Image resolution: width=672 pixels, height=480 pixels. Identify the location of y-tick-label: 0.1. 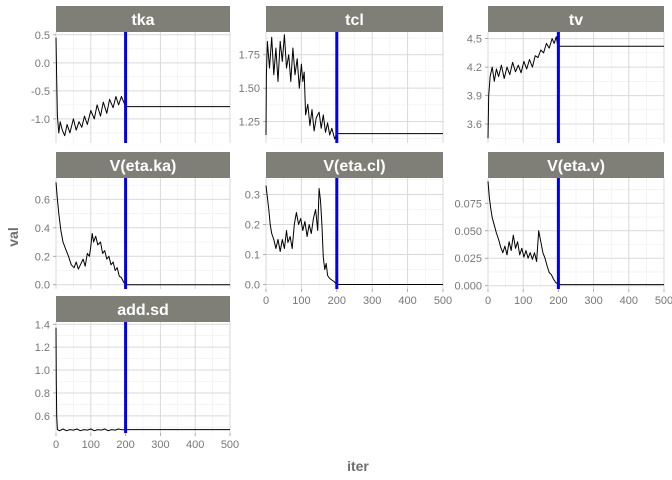
(252, 256).